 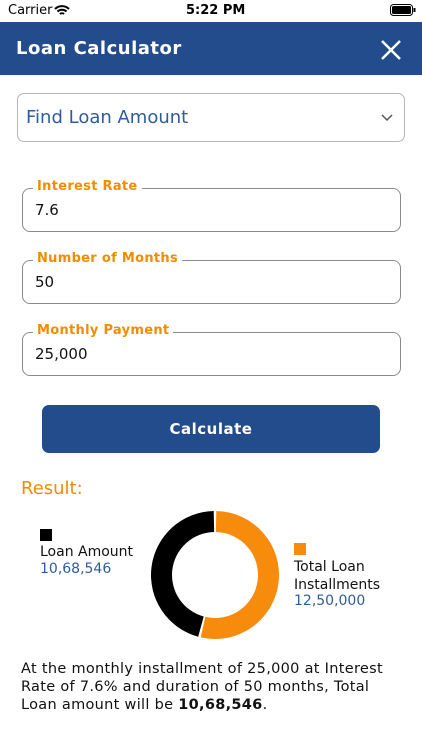 I want to click on mode-dropdown: Find Loan Amount, so click(x=211, y=117).